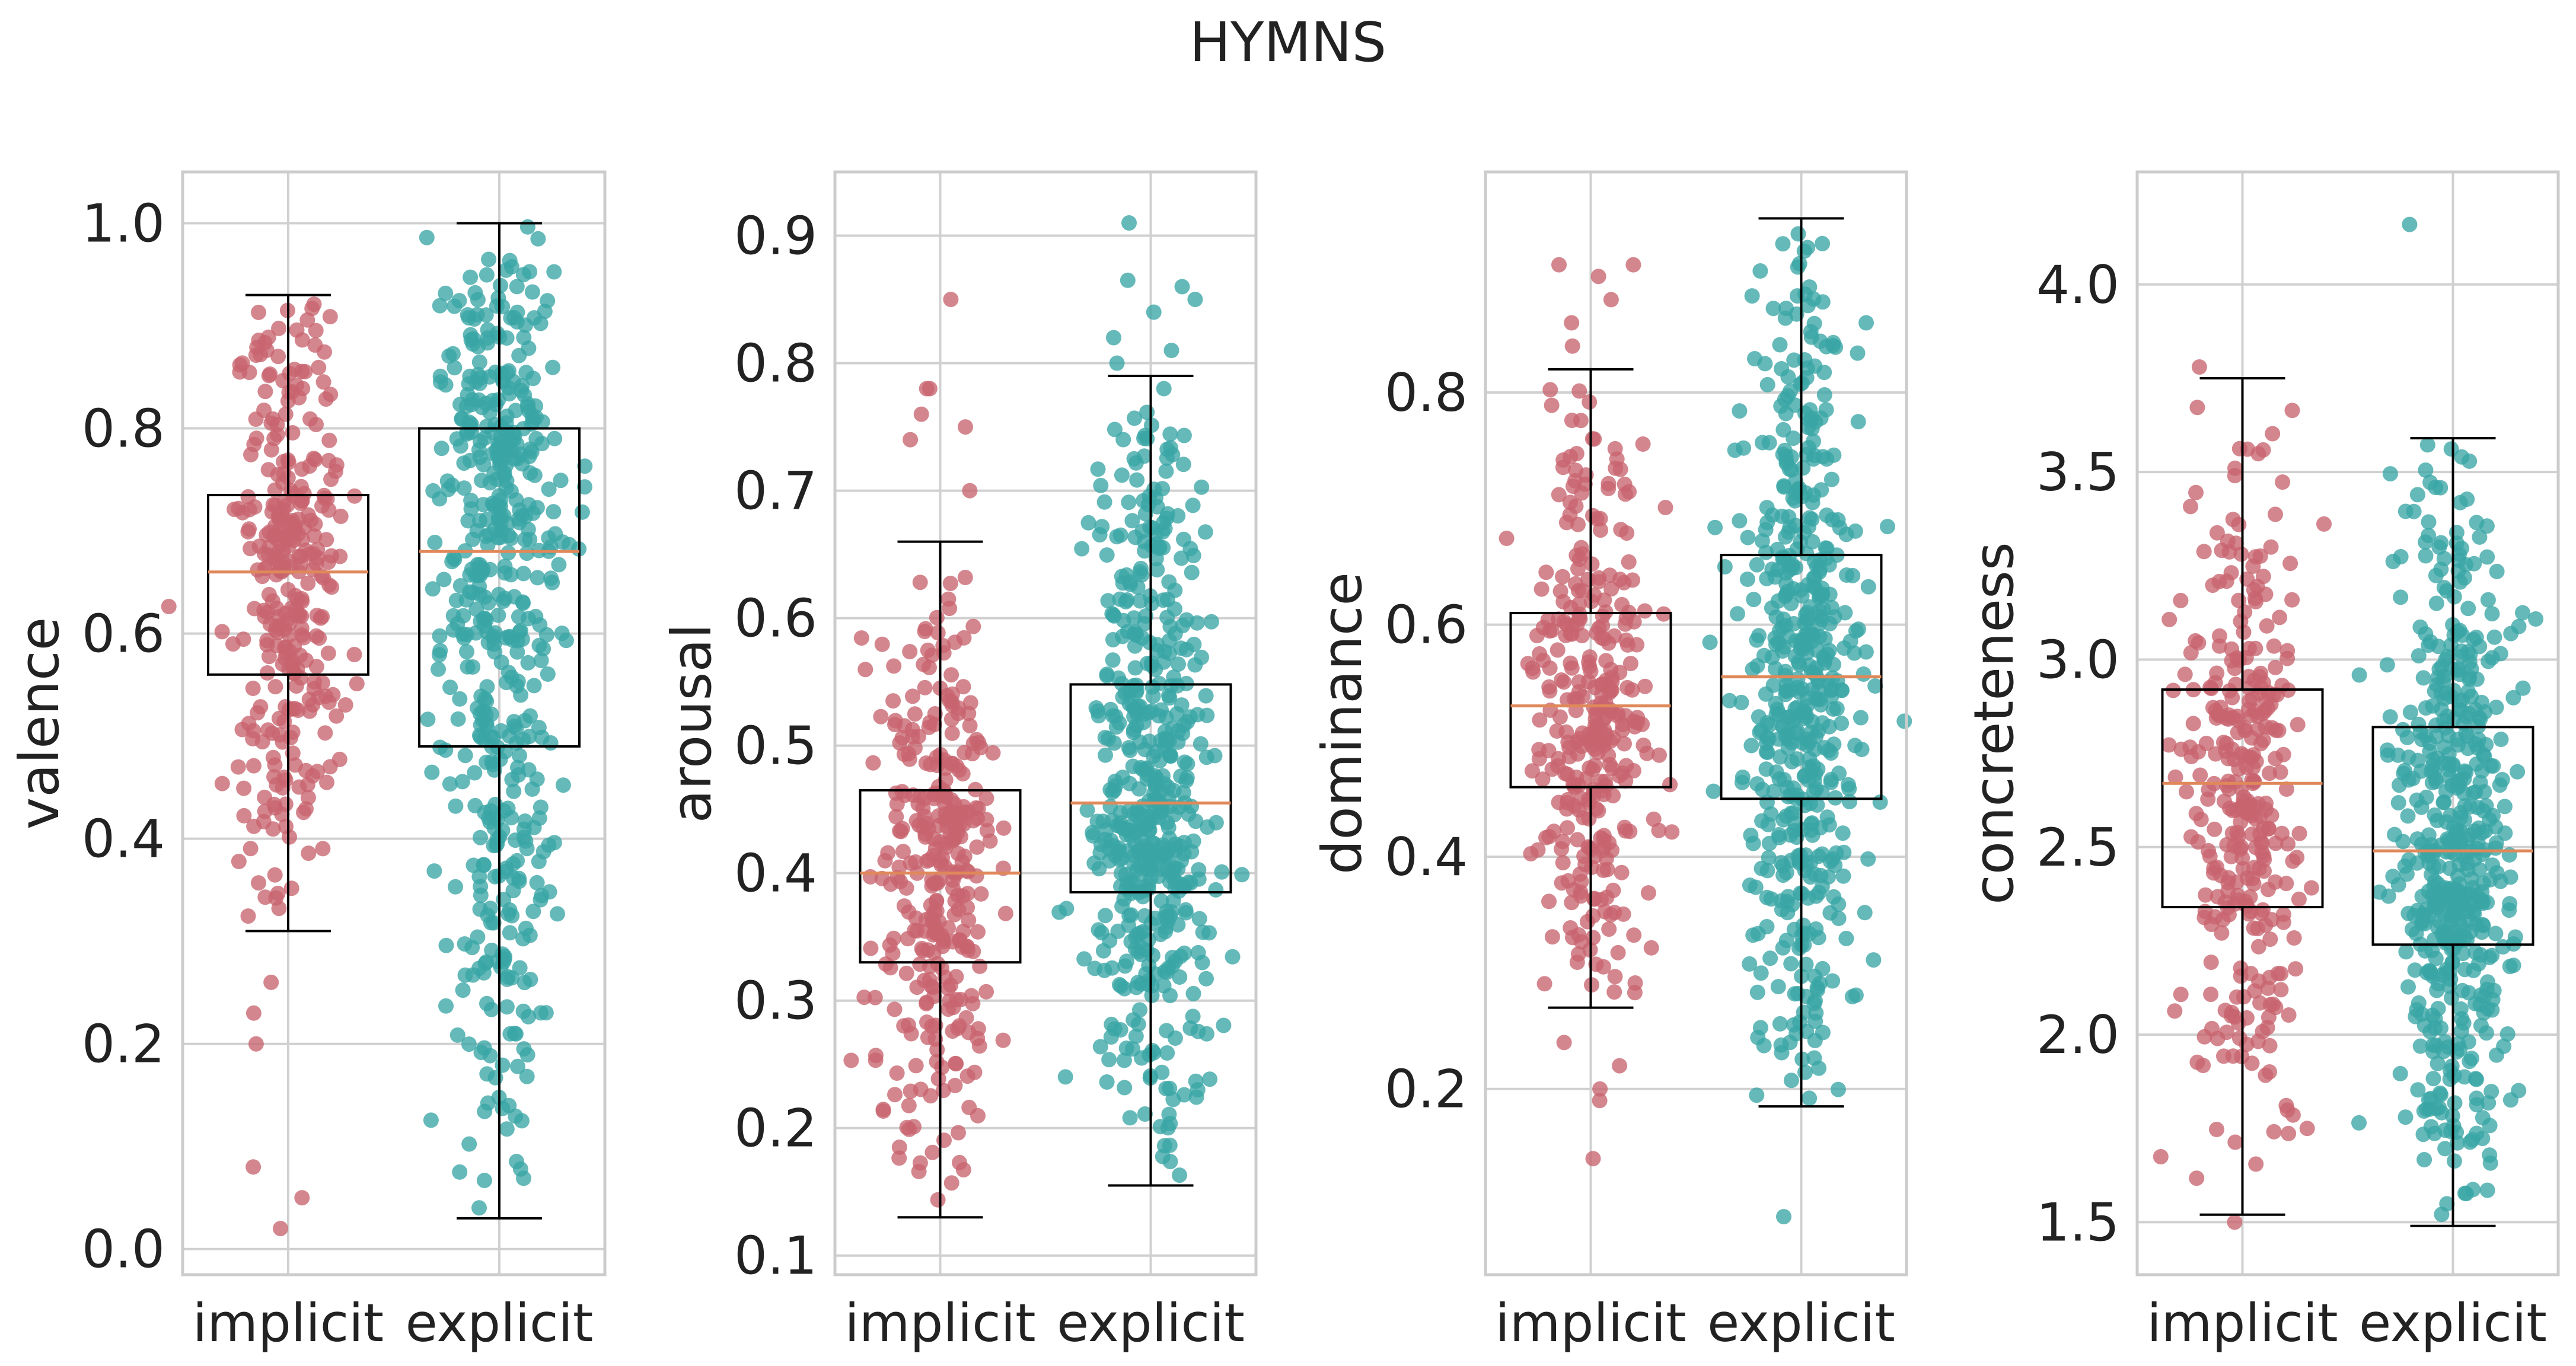  I want to click on y-tick-label: 0.6, so click(123, 634).